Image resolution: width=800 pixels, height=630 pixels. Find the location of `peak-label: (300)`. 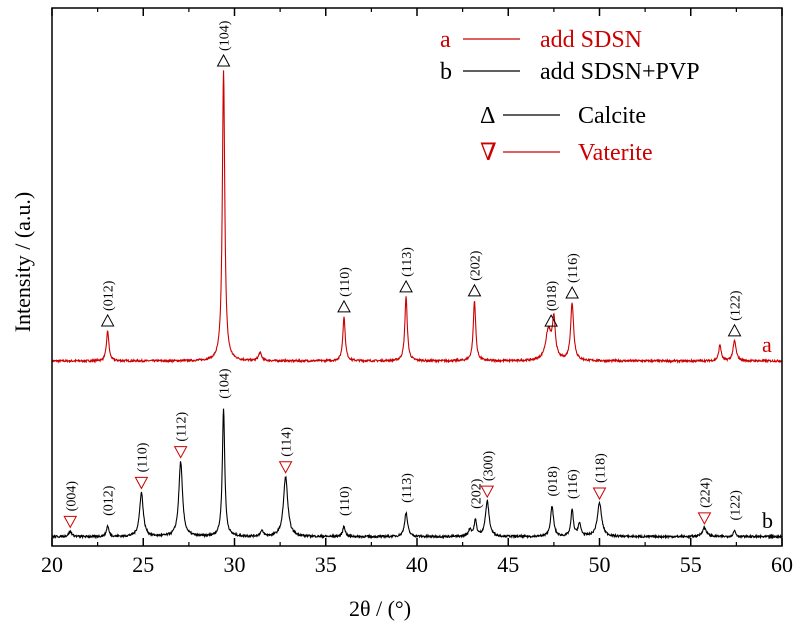

peak-label: (300) is located at coordinates (488, 465).